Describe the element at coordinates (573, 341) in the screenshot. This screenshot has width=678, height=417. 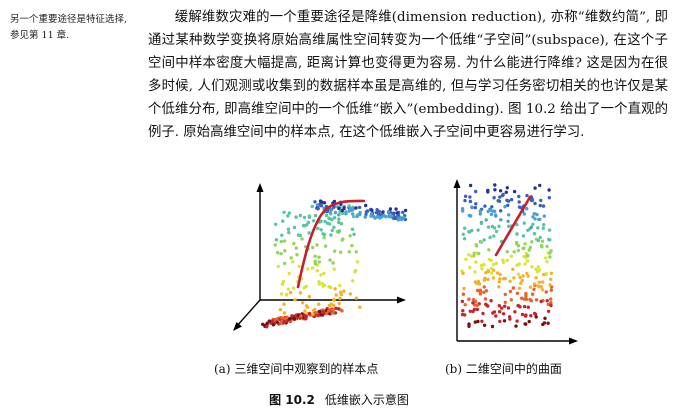
I see `axis-u-arrowhead` at that location.